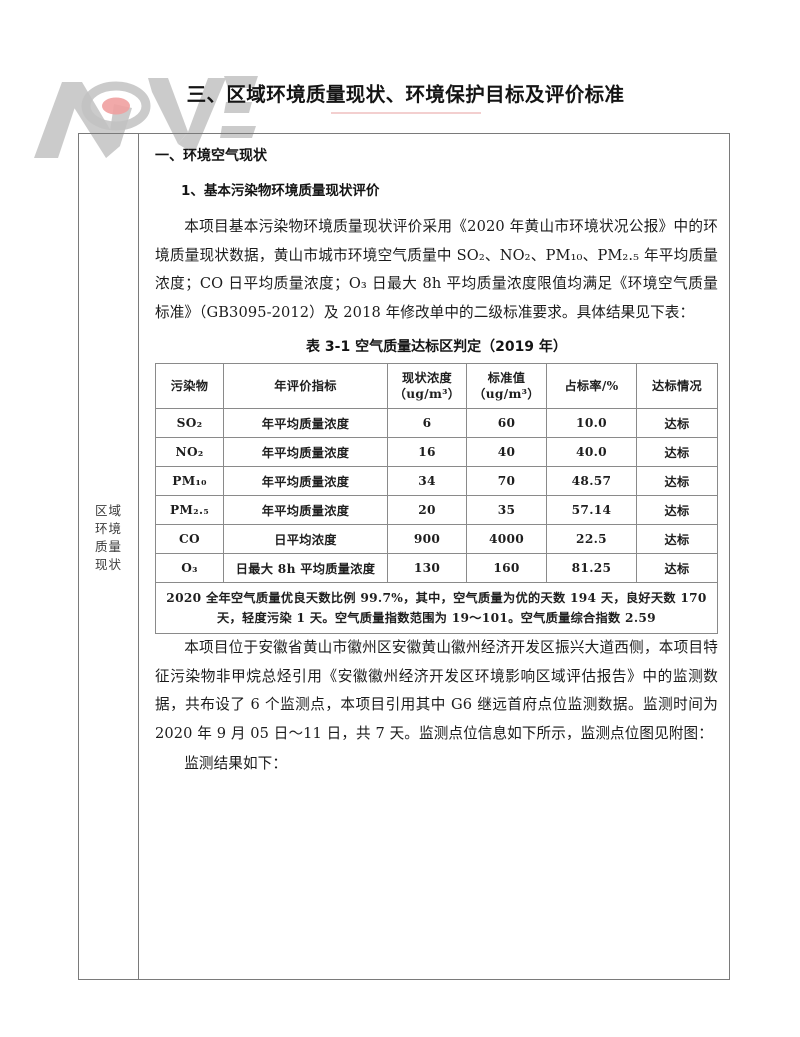 Image resolution: width=800 pixels, height=1037 pixels. I want to click on sidebar-label-column: 区域 环境 质量 现状, so click(109, 556).